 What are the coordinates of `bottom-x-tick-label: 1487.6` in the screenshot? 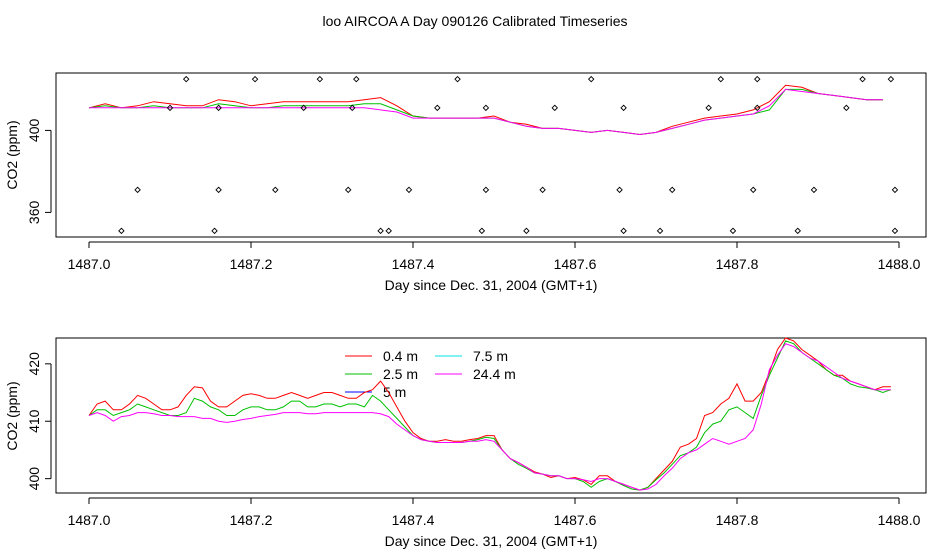 It's located at (575, 520).